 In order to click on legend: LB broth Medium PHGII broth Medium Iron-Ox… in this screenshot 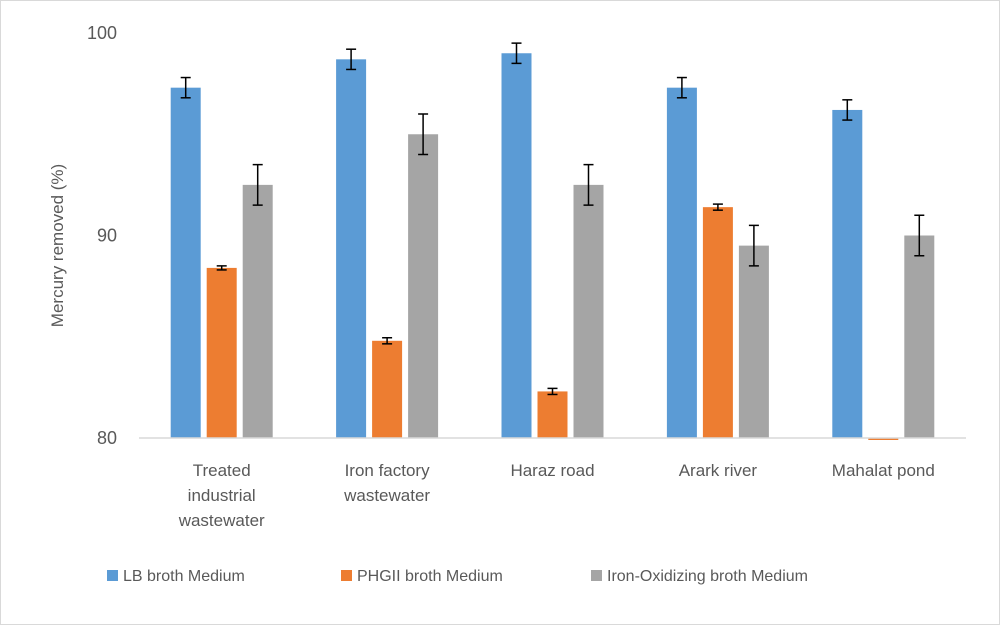, I will do `click(457, 576)`.